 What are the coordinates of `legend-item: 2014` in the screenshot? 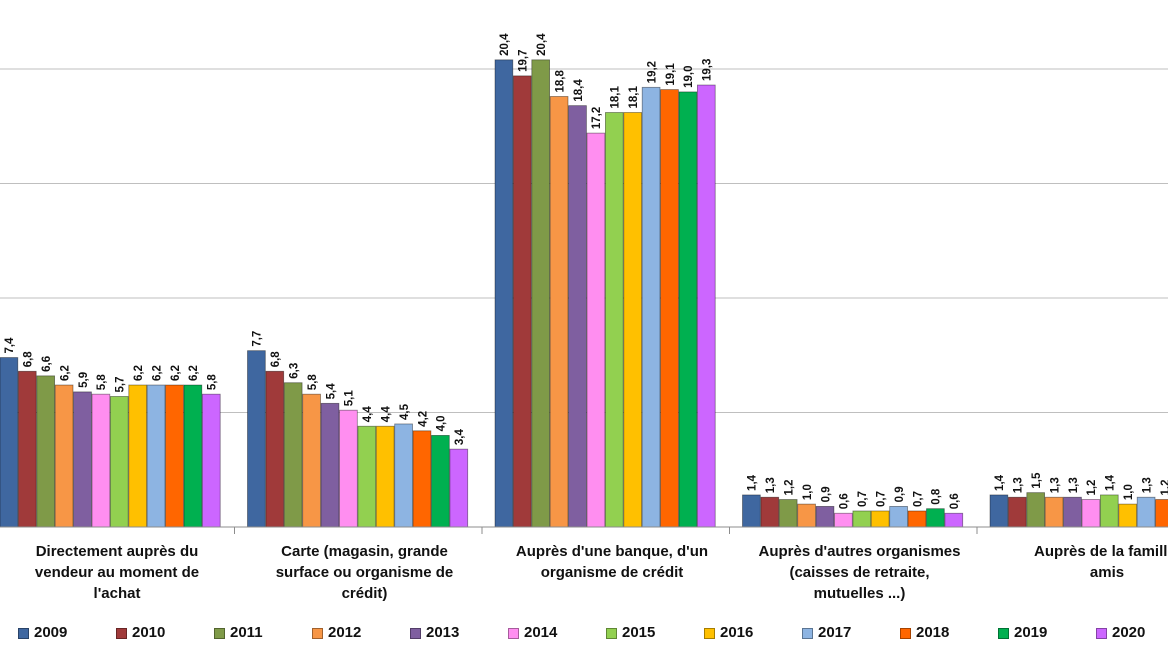 It's located at (532, 633).